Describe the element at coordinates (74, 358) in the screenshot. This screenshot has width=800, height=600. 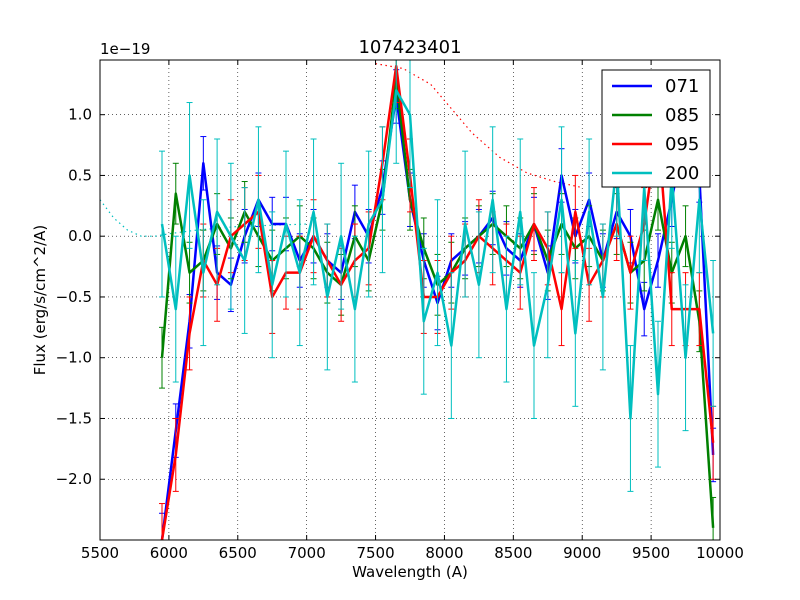
I see `y-tick-label: −1.0` at that location.